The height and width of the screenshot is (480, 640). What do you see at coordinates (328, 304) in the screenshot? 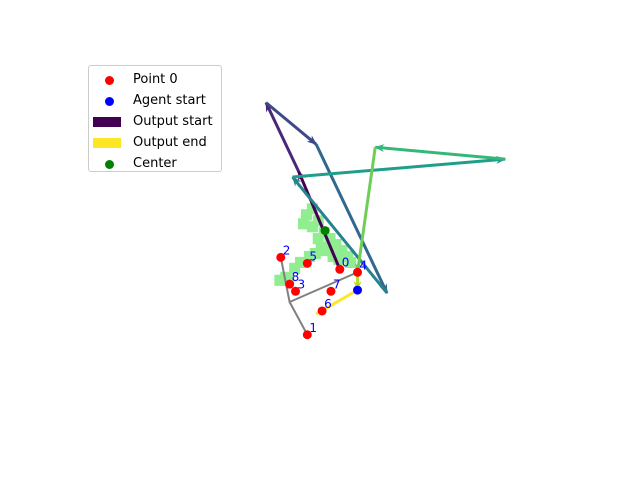
I see `point-label: 6` at bounding box center [328, 304].